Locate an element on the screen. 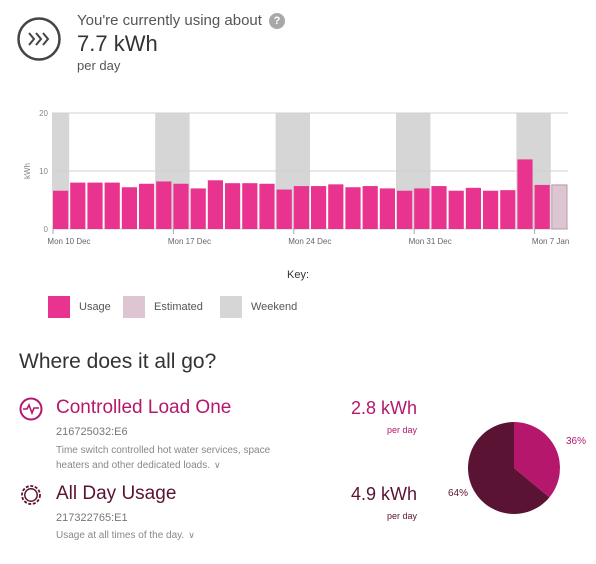 Image resolution: width=596 pixels, height=564 pixels. x-tick-label: Mon 7 Jan is located at coordinates (550, 241).